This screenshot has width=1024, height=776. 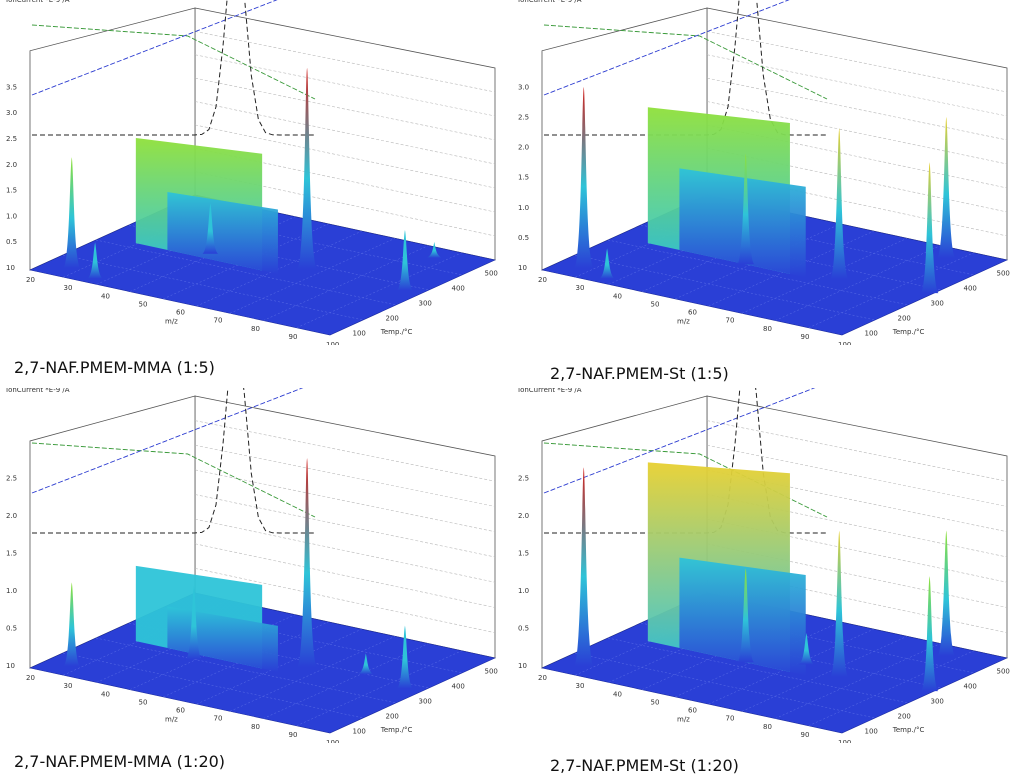 What do you see at coordinates (180, 313) in the screenshot?
I see `mz-tick-label: 60` at bounding box center [180, 313].